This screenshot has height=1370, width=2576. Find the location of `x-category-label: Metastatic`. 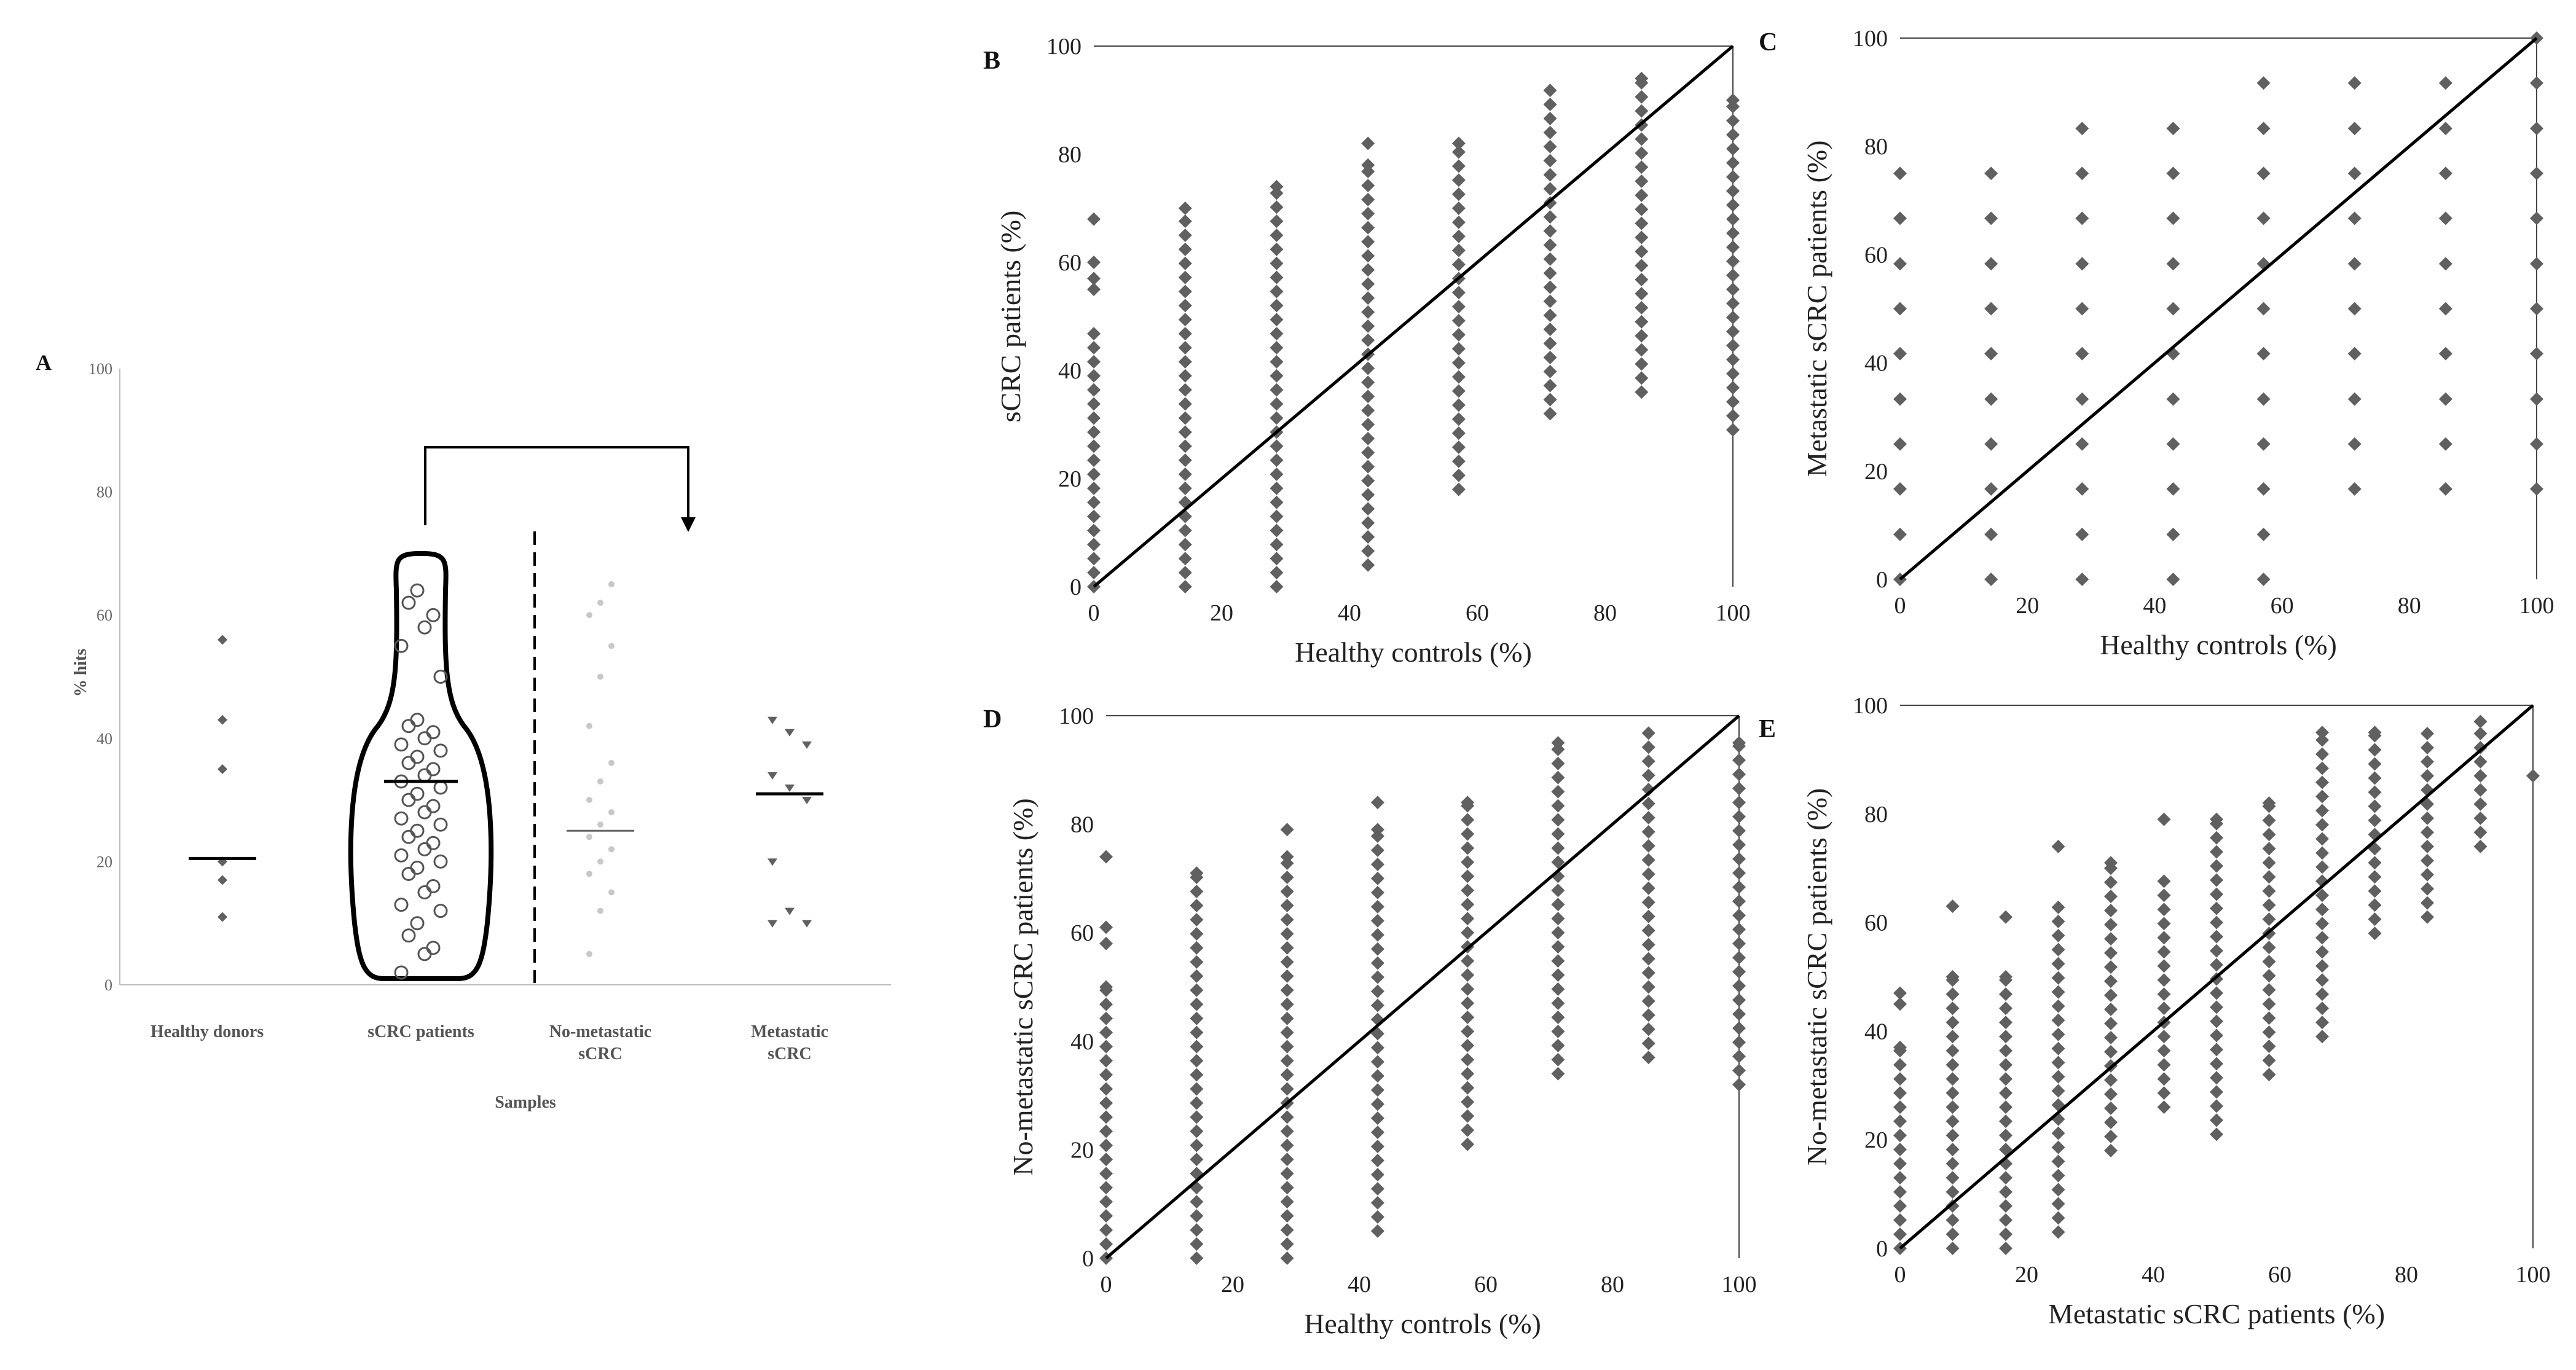

x-category-label: Metastatic is located at coordinates (789, 1031).